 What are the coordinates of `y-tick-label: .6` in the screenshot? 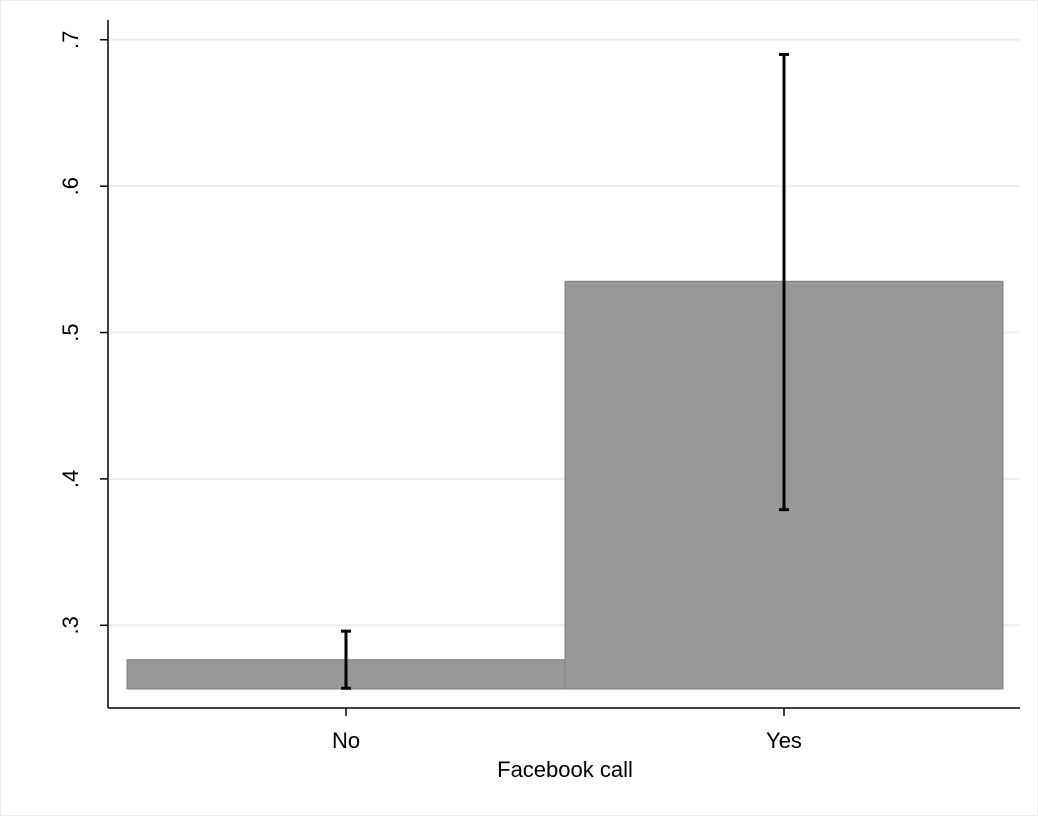 It's located at (70, 186).